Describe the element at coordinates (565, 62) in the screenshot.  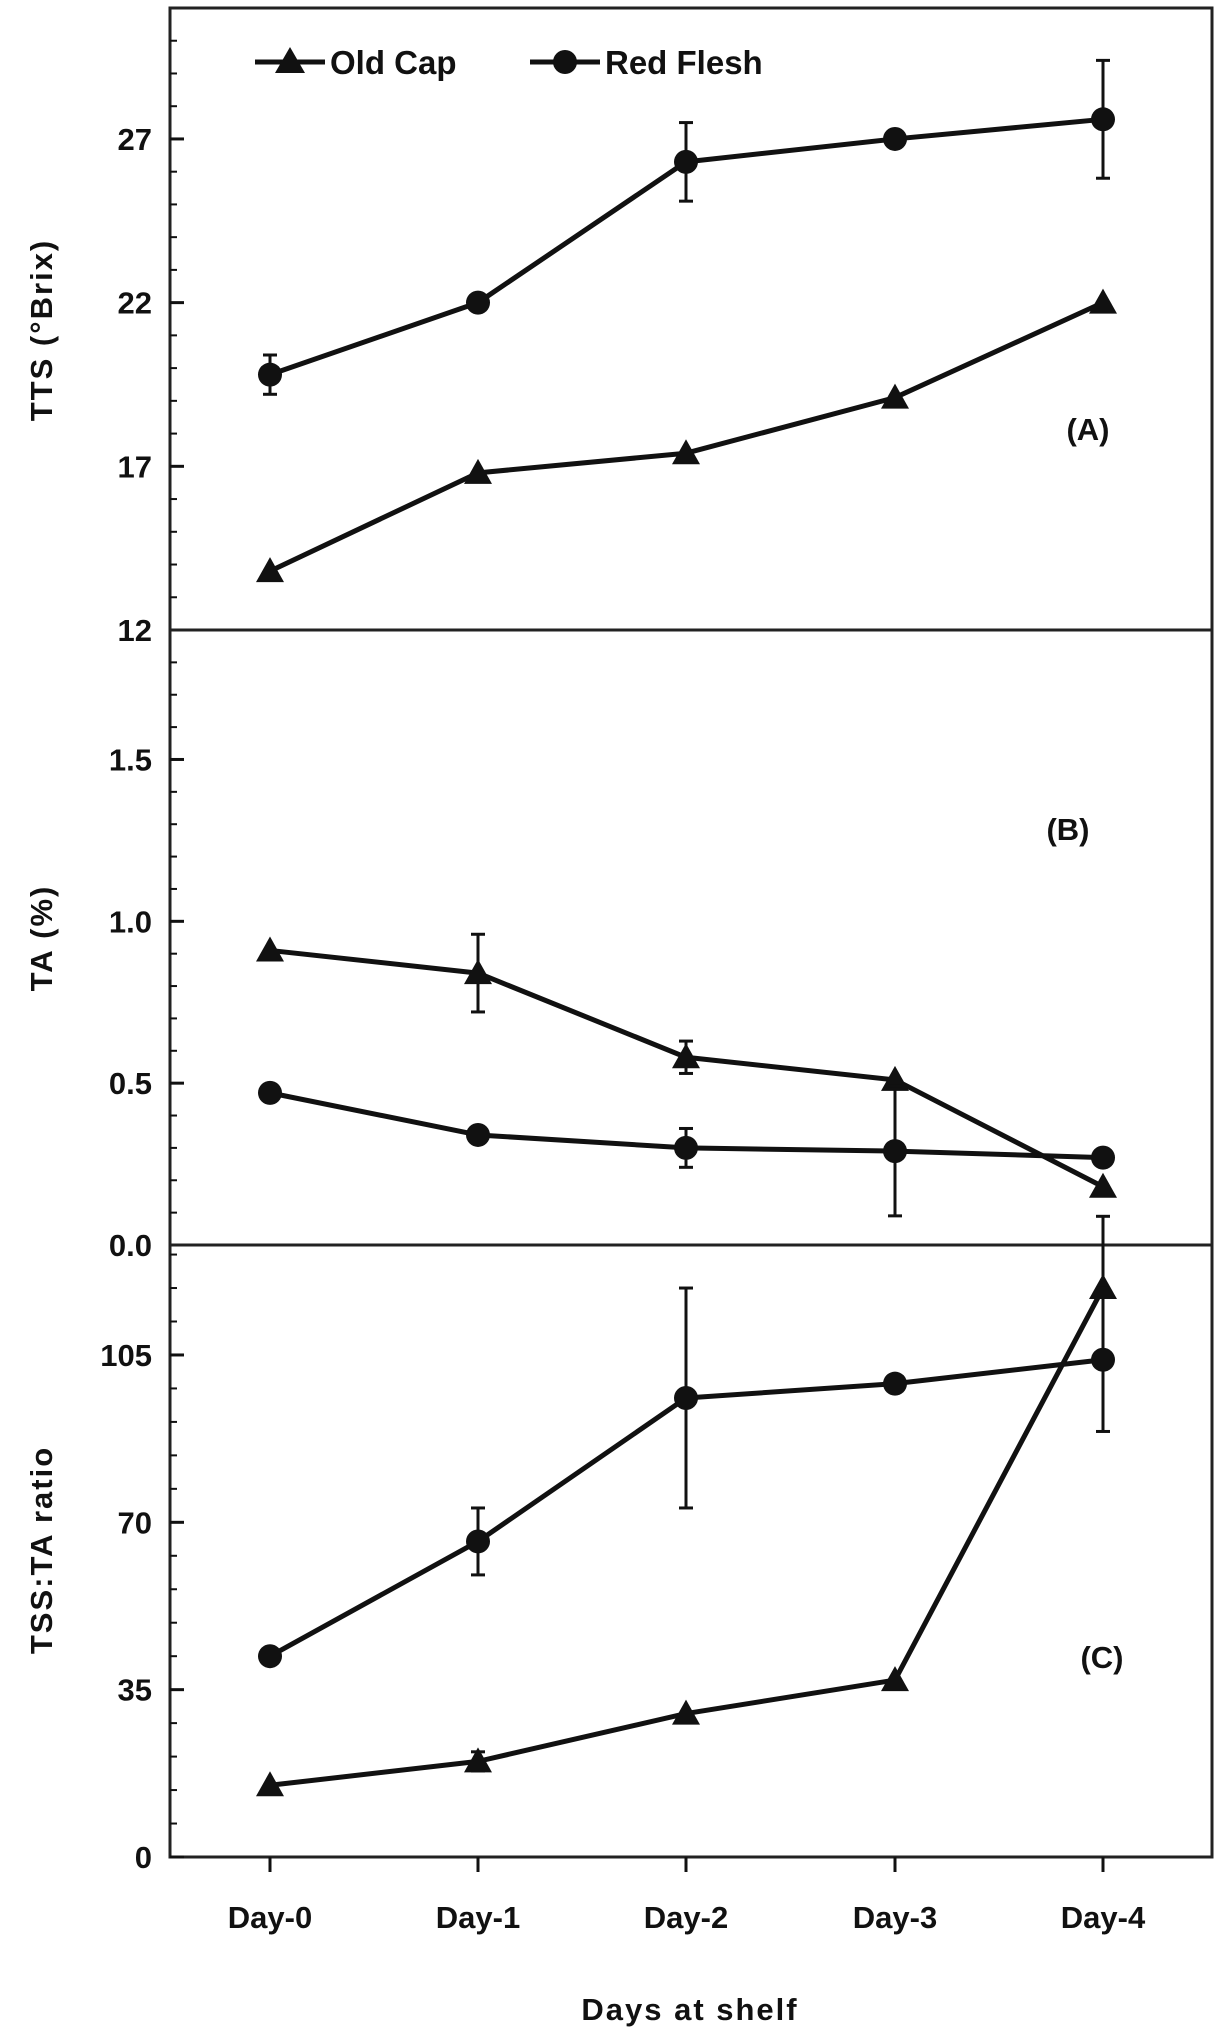
I see `legend-marker-red-flesh` at that location.